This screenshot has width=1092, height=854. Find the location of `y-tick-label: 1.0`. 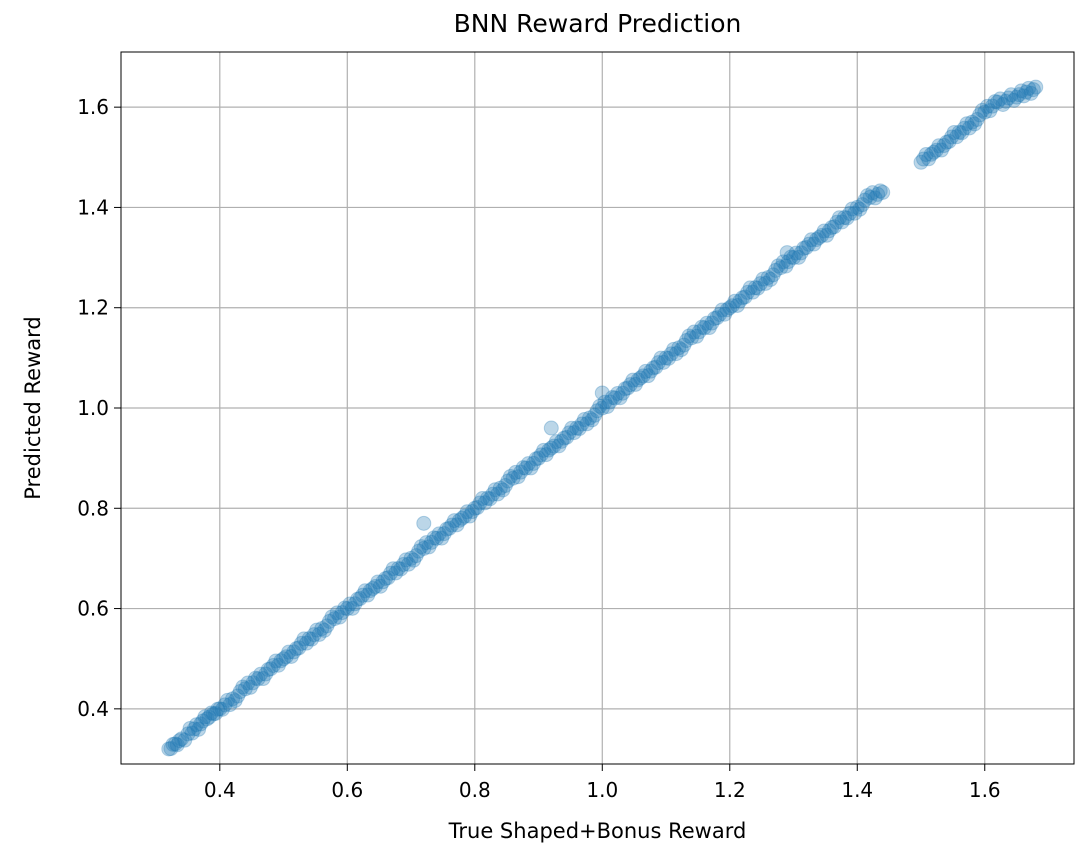

y-tick-label: 1.0 is located at coordinates (93, 408).